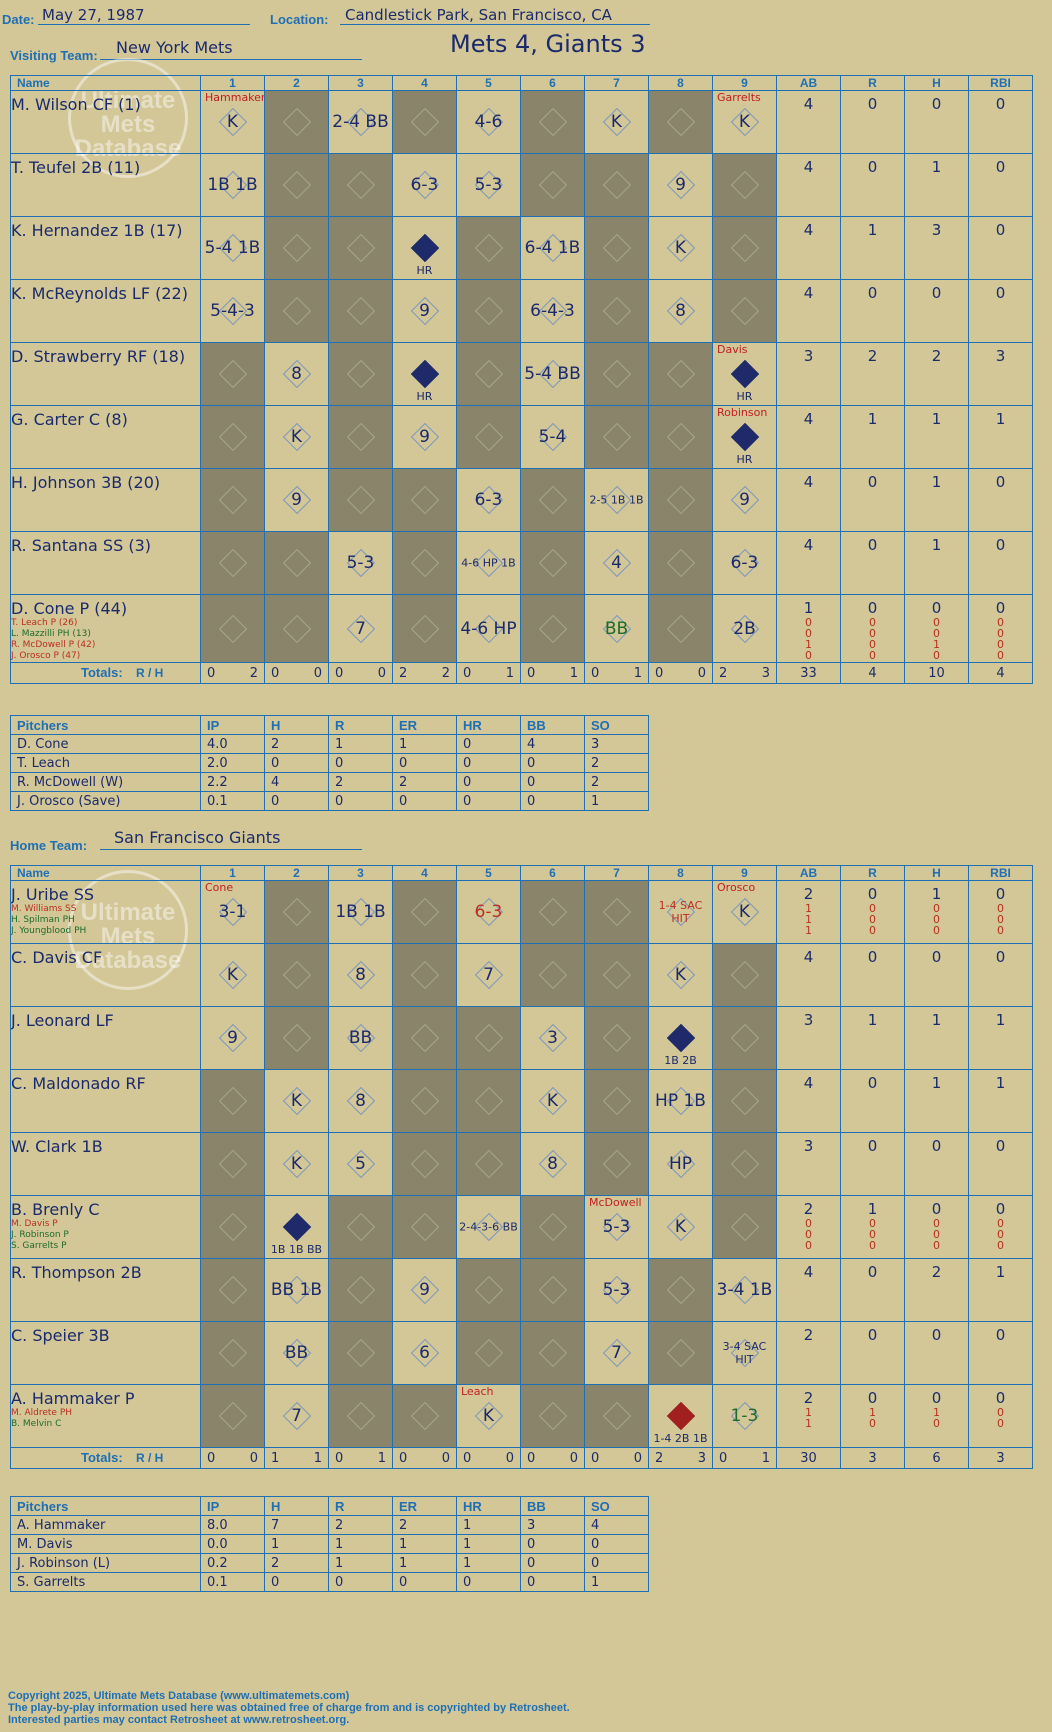 The height and width of the screenshot is (1732, 1052). I want to click on pitcher-name: M. Davis, so click(105, 1544).